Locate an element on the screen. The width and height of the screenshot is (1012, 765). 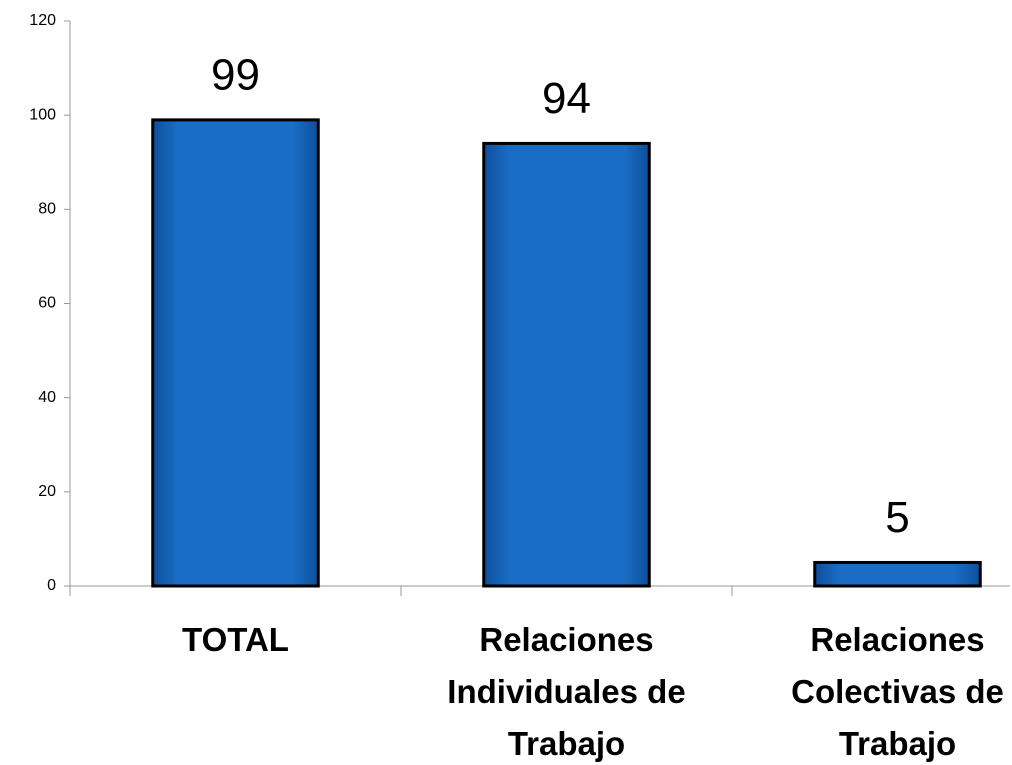
x-tick-label: TOTAL is located at coordinates (235, 639).